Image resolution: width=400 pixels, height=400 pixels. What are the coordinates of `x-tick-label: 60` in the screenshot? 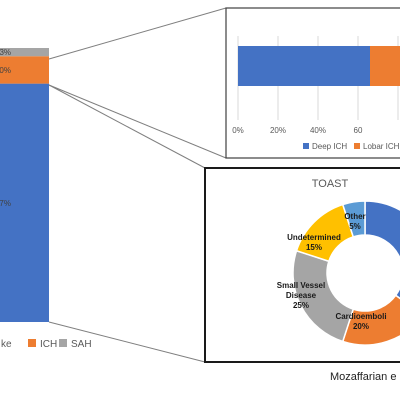 It's located at (358, 130).